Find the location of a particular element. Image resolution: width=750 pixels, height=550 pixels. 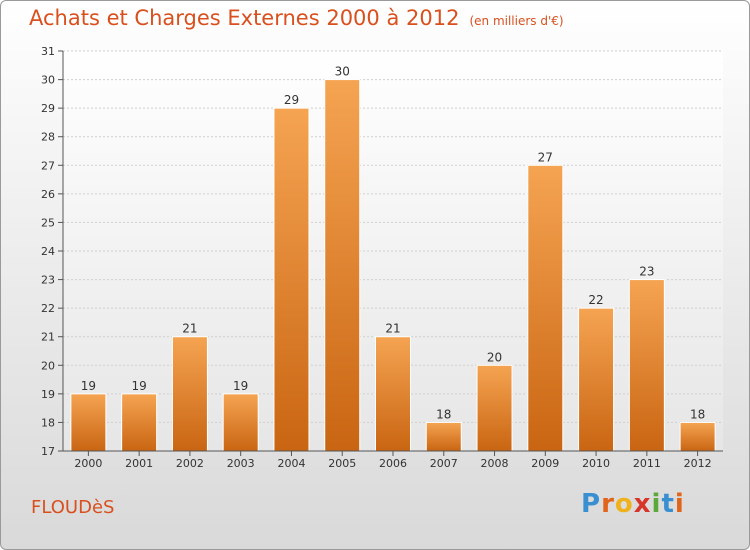

value-label-2001: 19 is located at coordinates (139, 386).